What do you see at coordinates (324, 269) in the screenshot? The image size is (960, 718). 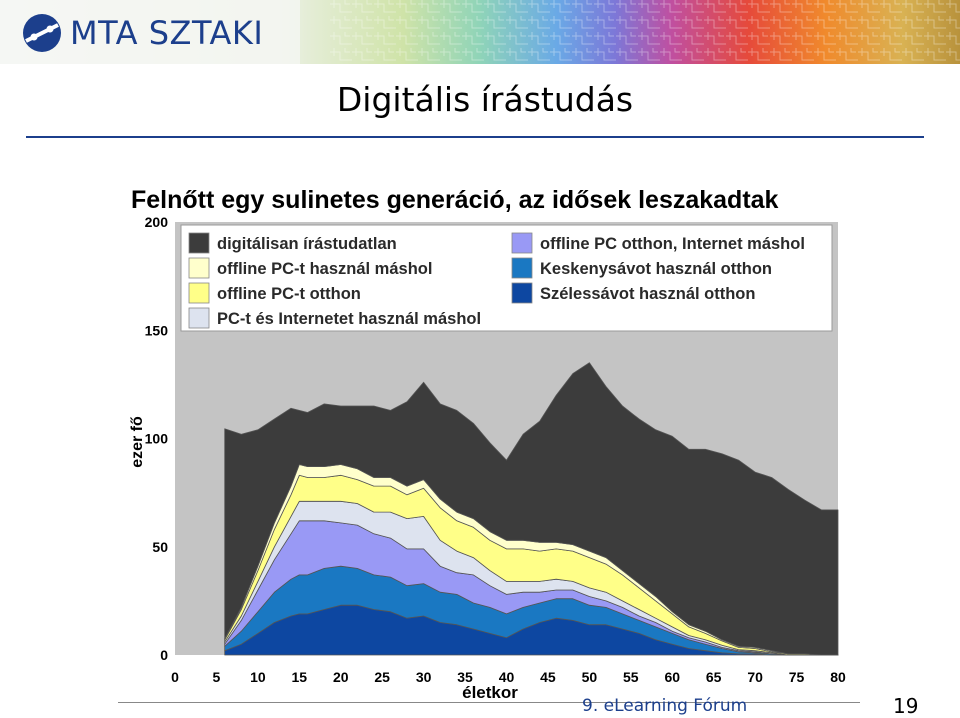 I see `legend-label-5: offline PC-t használ máshol` at bounding box center [324, 269].